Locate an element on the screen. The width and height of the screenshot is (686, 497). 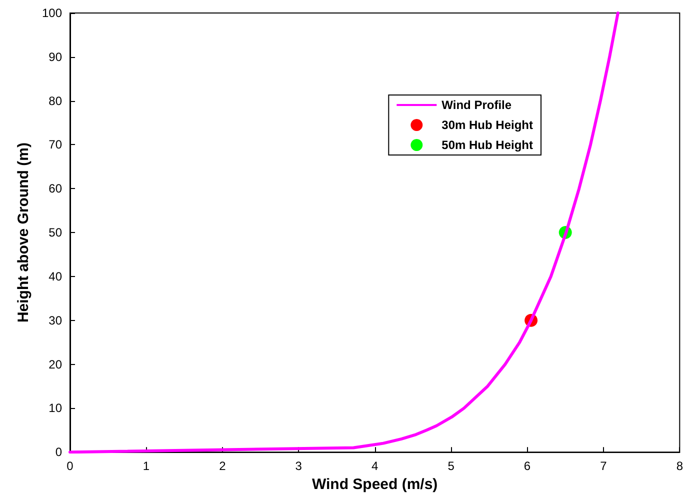
y-tick-label: 70 is located at coordinates (55, 145).